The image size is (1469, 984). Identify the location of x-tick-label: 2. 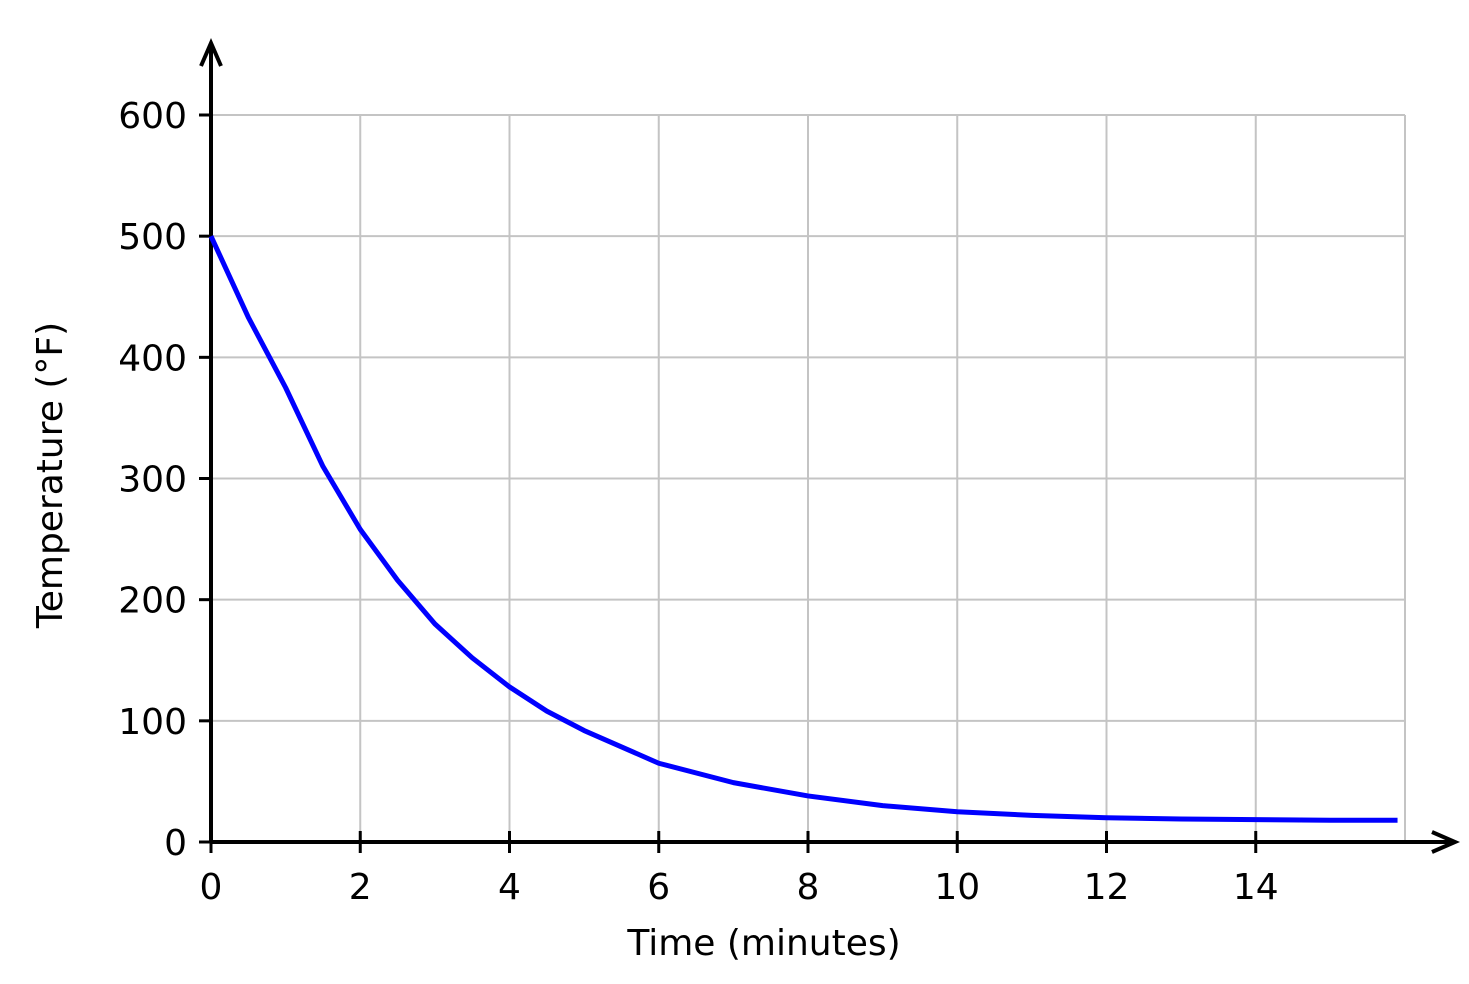
(360, 887).